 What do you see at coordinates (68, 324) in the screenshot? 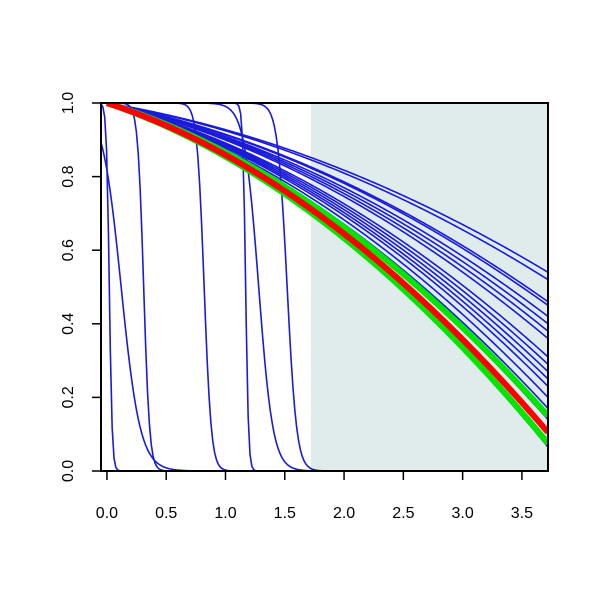
I see `y-tick-label: 0.4` at bounding box center [68, 324].